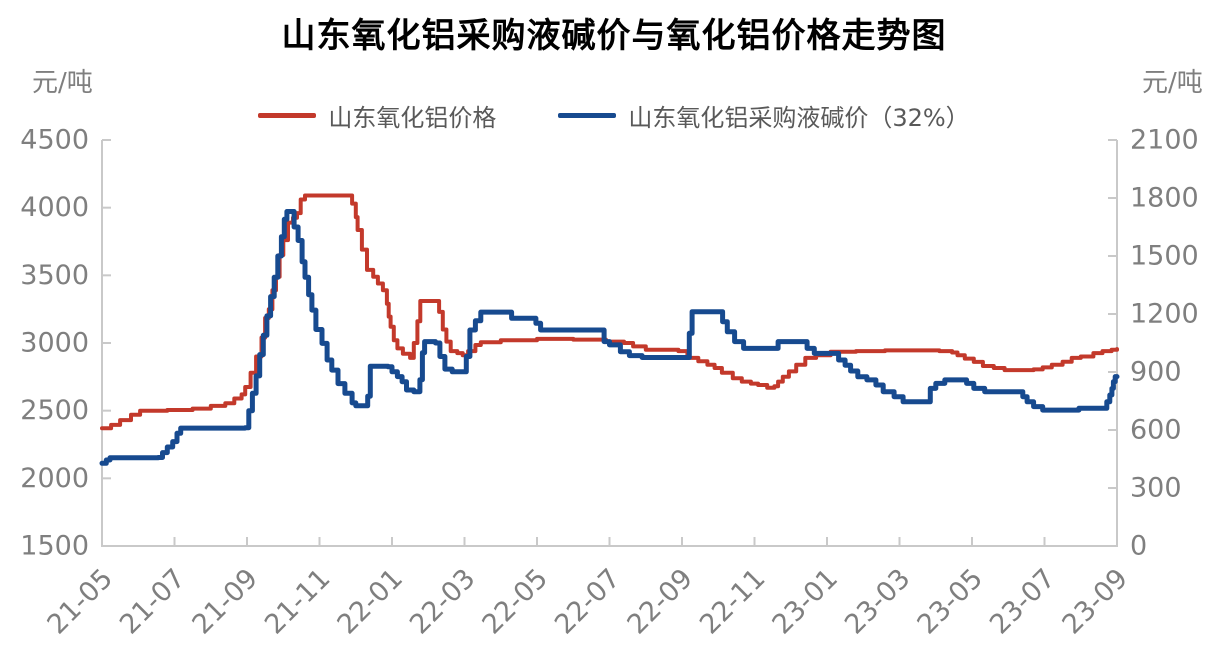  Describe the element at coordinates (732, 601) in the screenshot. I see `x-axis-tick-label: 22-11` at that location.